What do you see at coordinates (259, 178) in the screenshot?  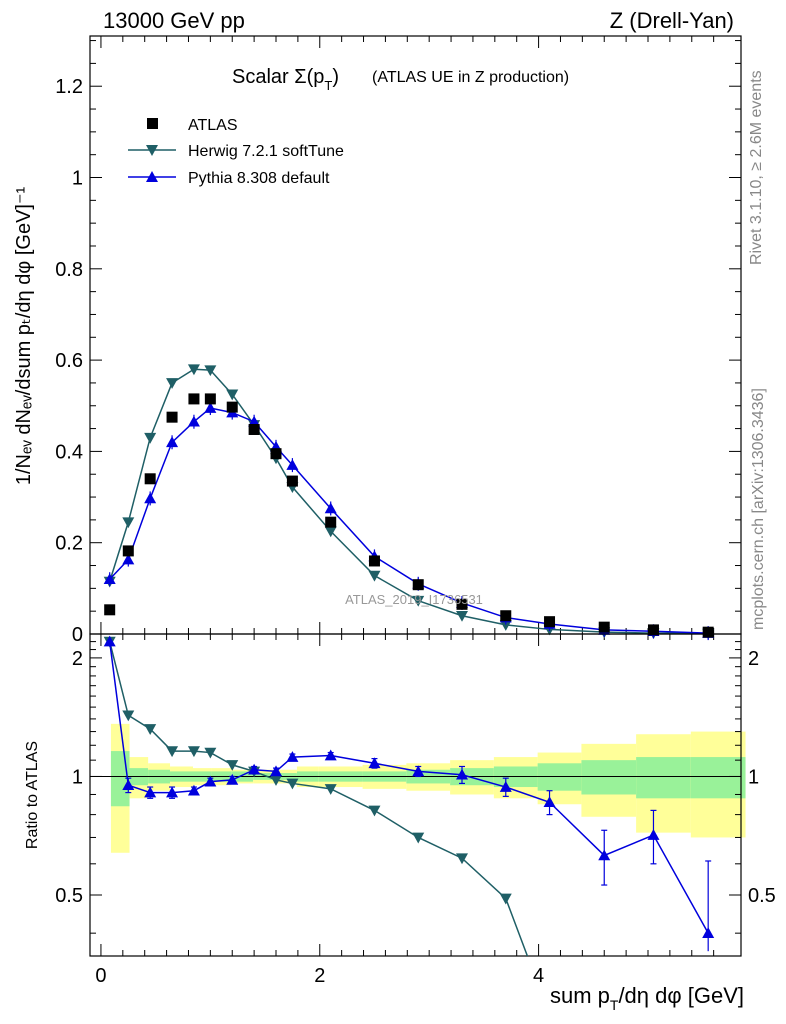 I see `legend-label-pythia: Pythia 8.308 default` at bounding box center [259, 178].